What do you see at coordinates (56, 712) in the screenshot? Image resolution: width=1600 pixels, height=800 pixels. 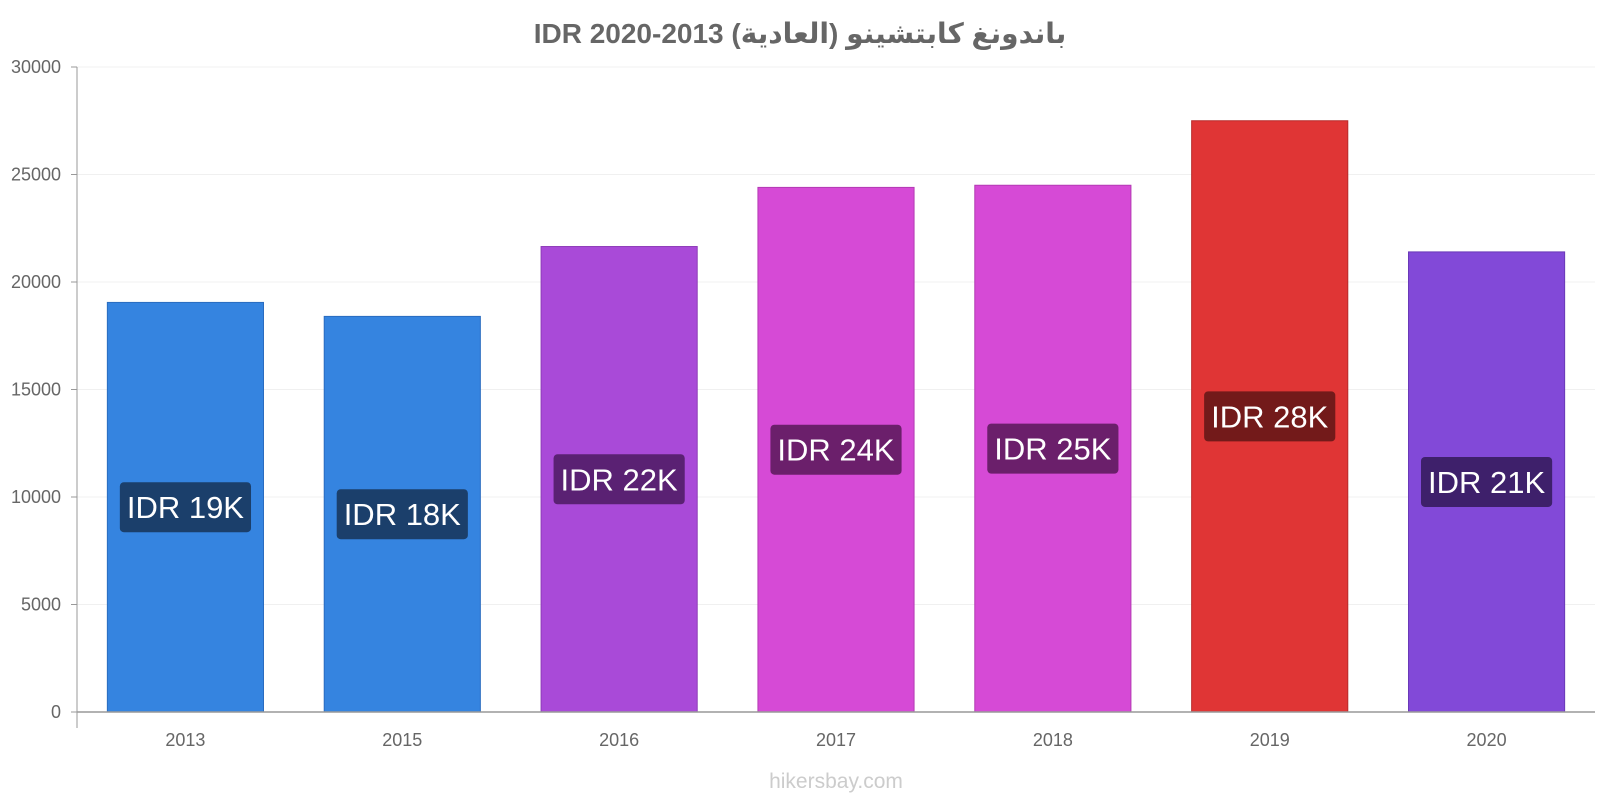 I see `y-tick-label: 0` at bounding box center [56, 712].